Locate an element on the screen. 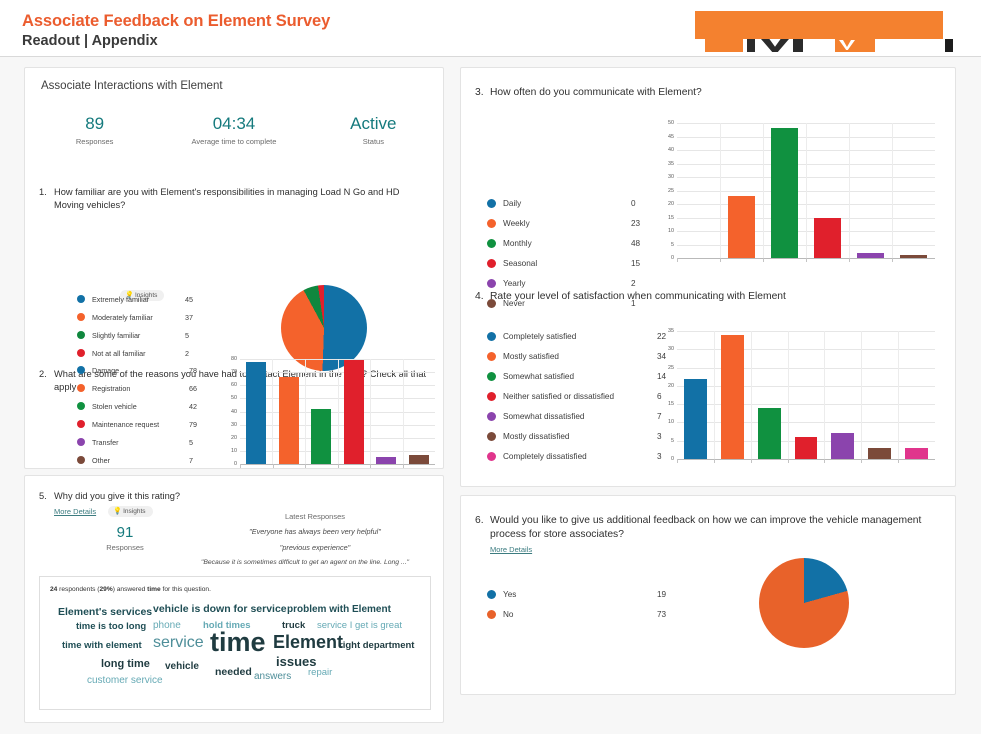  question-2-number: 2. is located at coordinates (43, 374).